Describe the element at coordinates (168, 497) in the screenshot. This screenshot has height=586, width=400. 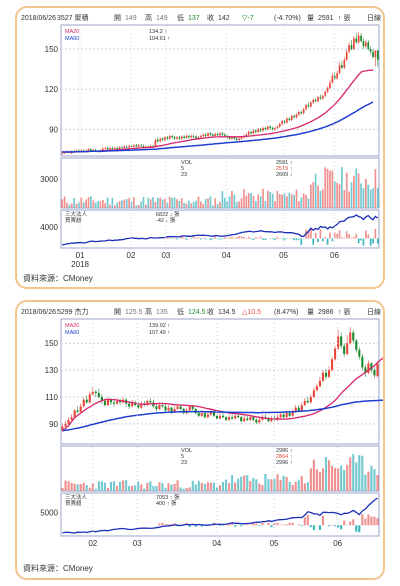
I see `inst-legend-value: 7053 ↑ 張` at that location.